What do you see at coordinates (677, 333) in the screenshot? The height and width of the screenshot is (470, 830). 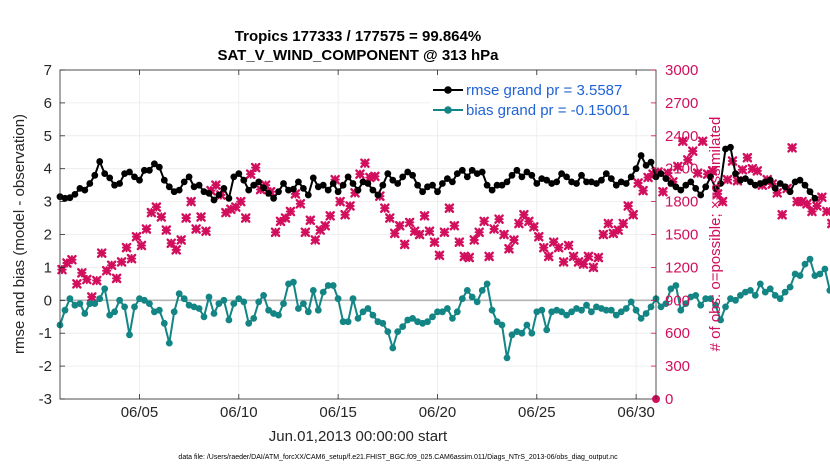 I see `y2-tick-label: 600` at bounding box center [677, 333].